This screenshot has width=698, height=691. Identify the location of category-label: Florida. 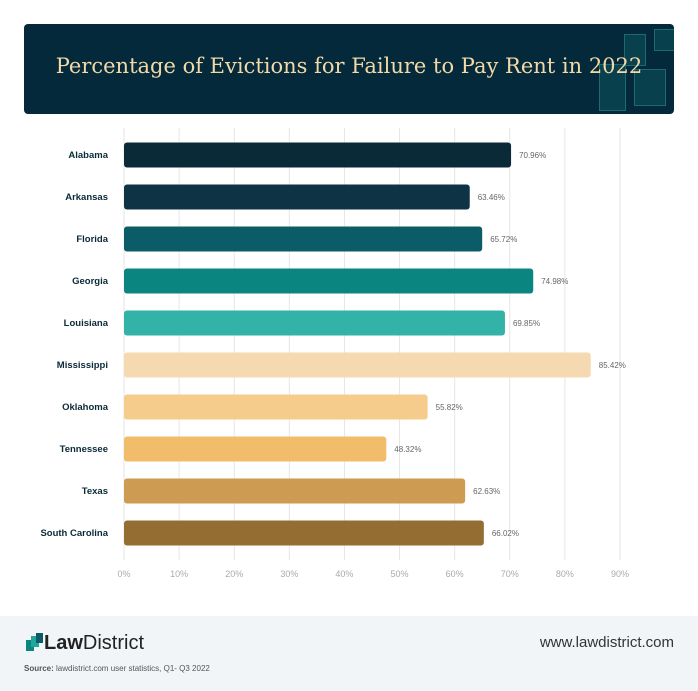
(92, 239).